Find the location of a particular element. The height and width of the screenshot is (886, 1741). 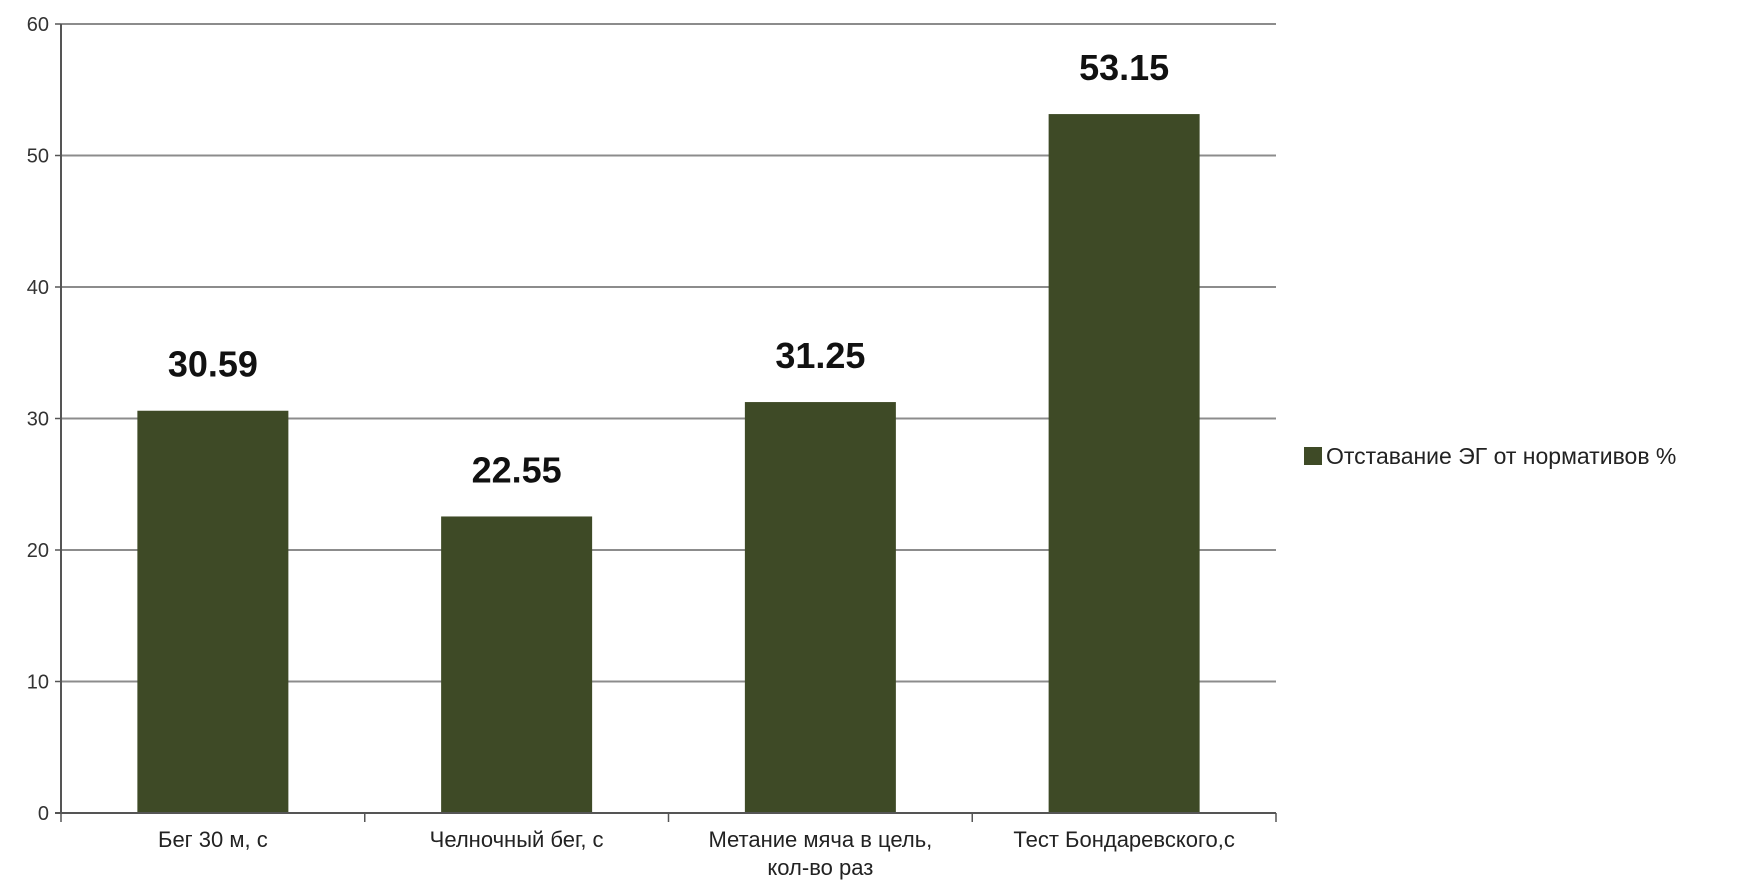

legend-swatch is located at coordinates (1313, 456).